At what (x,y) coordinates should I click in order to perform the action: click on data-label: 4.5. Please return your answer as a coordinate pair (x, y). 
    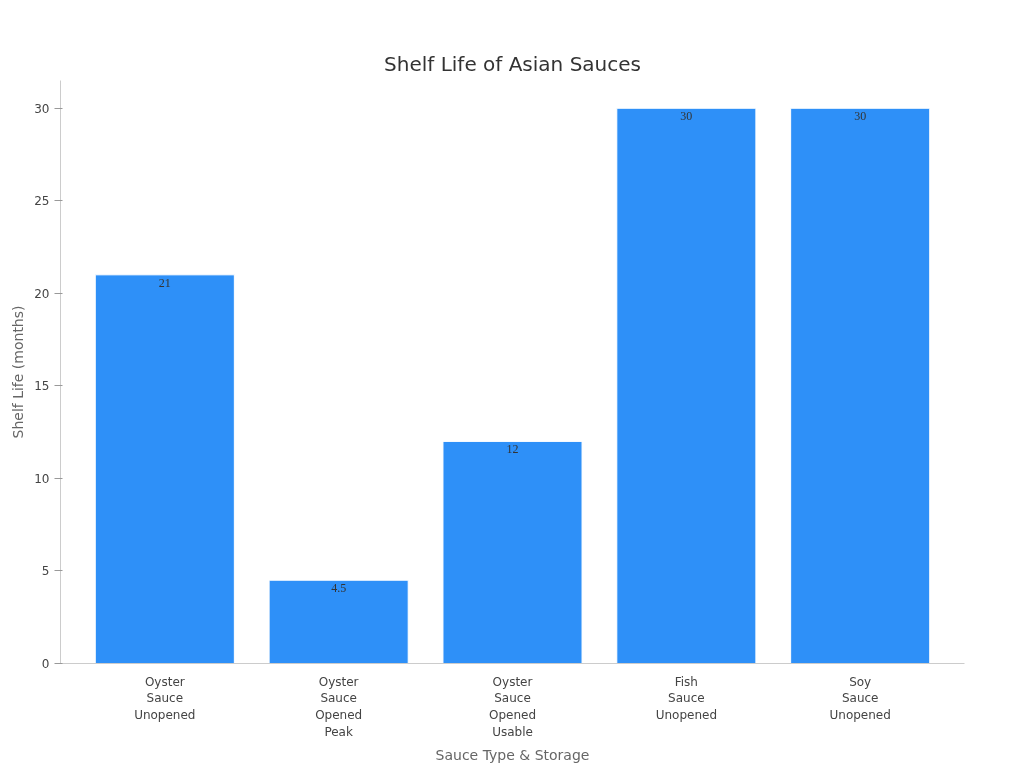
    Looking at the image, I should click on (339, 588).